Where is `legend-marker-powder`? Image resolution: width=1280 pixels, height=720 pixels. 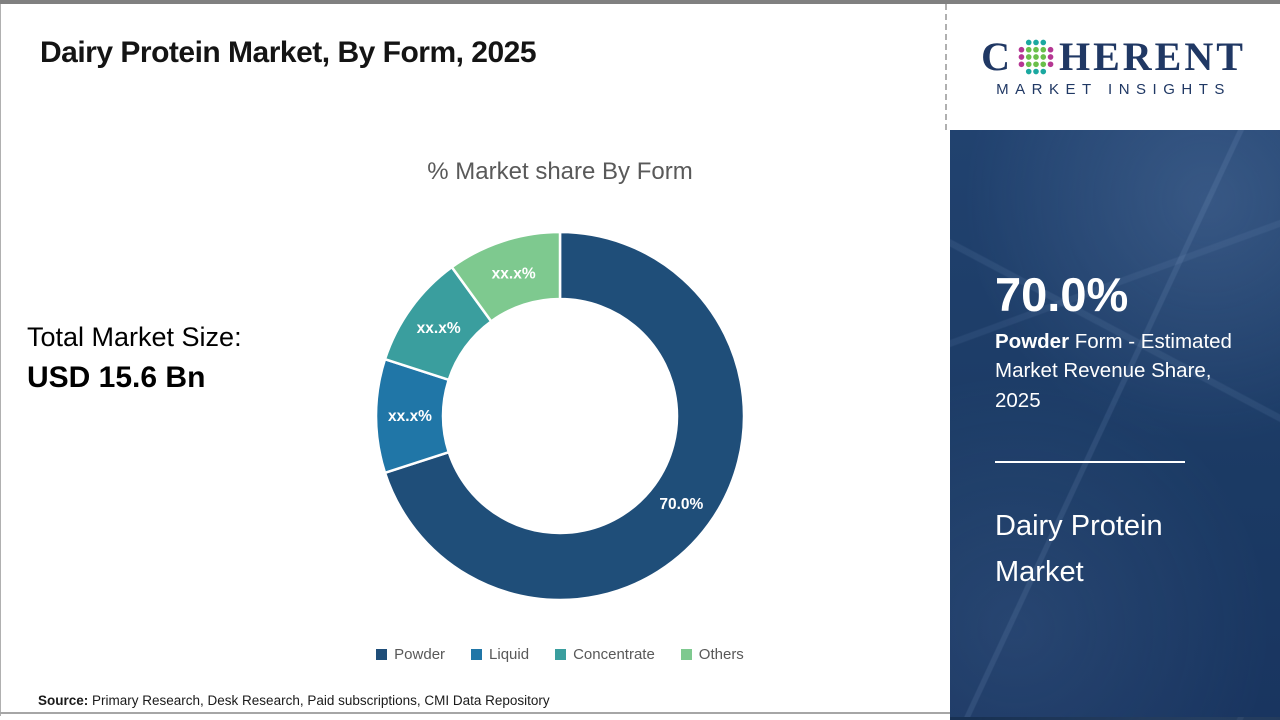 legend-marker-powder is located at coordinates (382, 654).